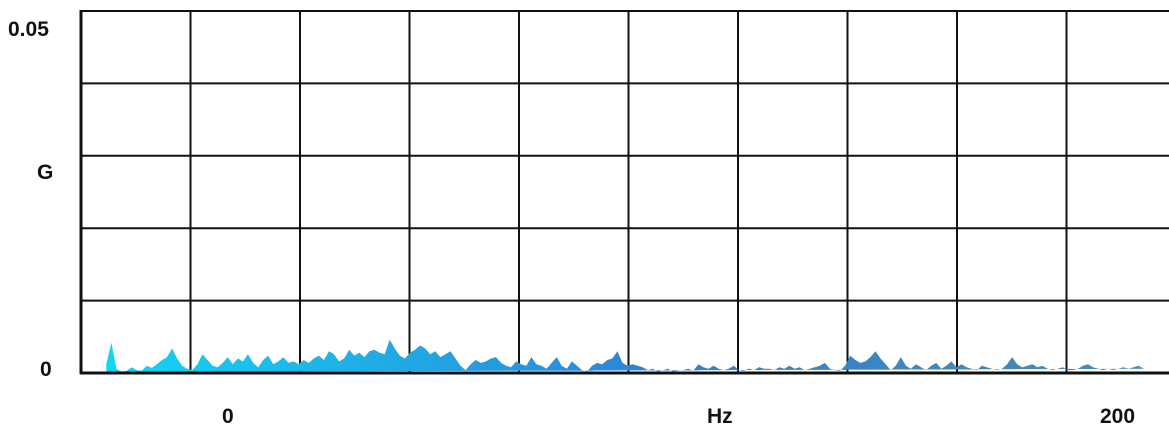  What do you see at coordinates (720, 416) in the screenshot?
I see `x-axis-label: Hz` at bounding box center [720, 416].